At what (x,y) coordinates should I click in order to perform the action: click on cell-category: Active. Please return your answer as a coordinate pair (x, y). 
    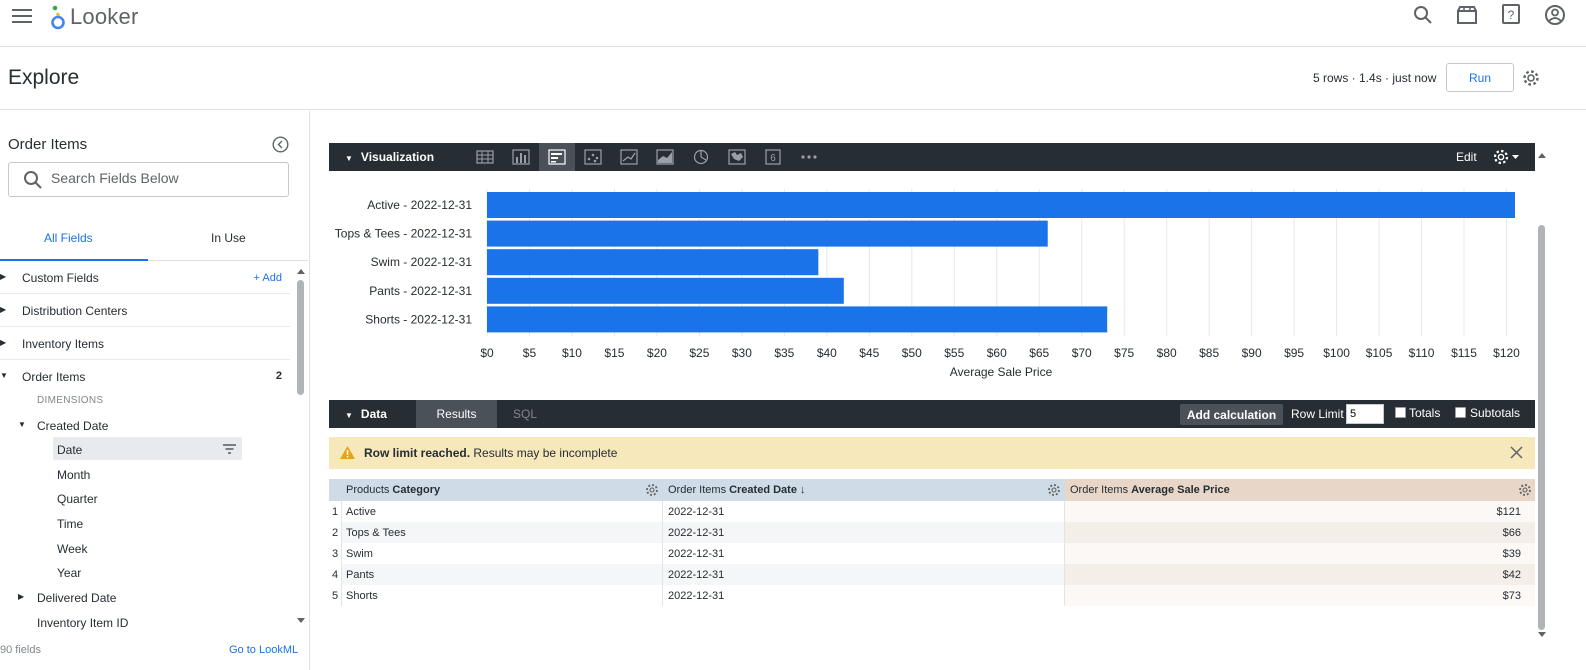
    Looking at the image, I should click on (502, 511).